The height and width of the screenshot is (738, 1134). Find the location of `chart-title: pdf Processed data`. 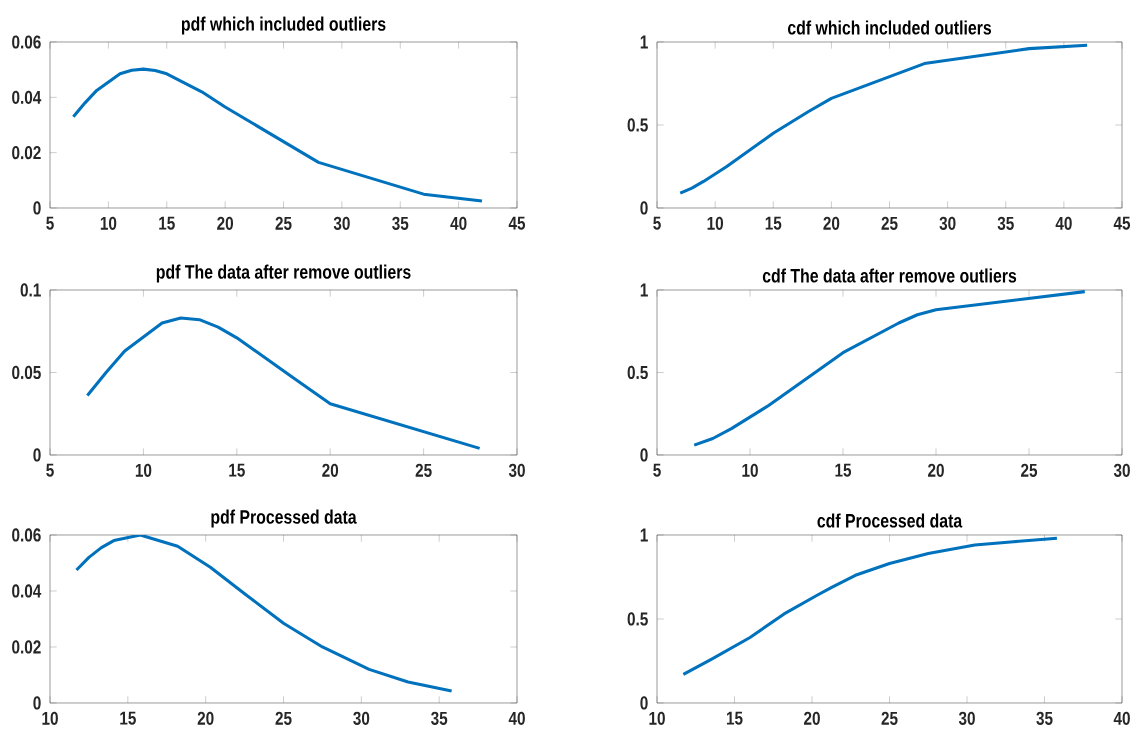

chart-title: pdf Processed data is located at coordinates (284, 518).